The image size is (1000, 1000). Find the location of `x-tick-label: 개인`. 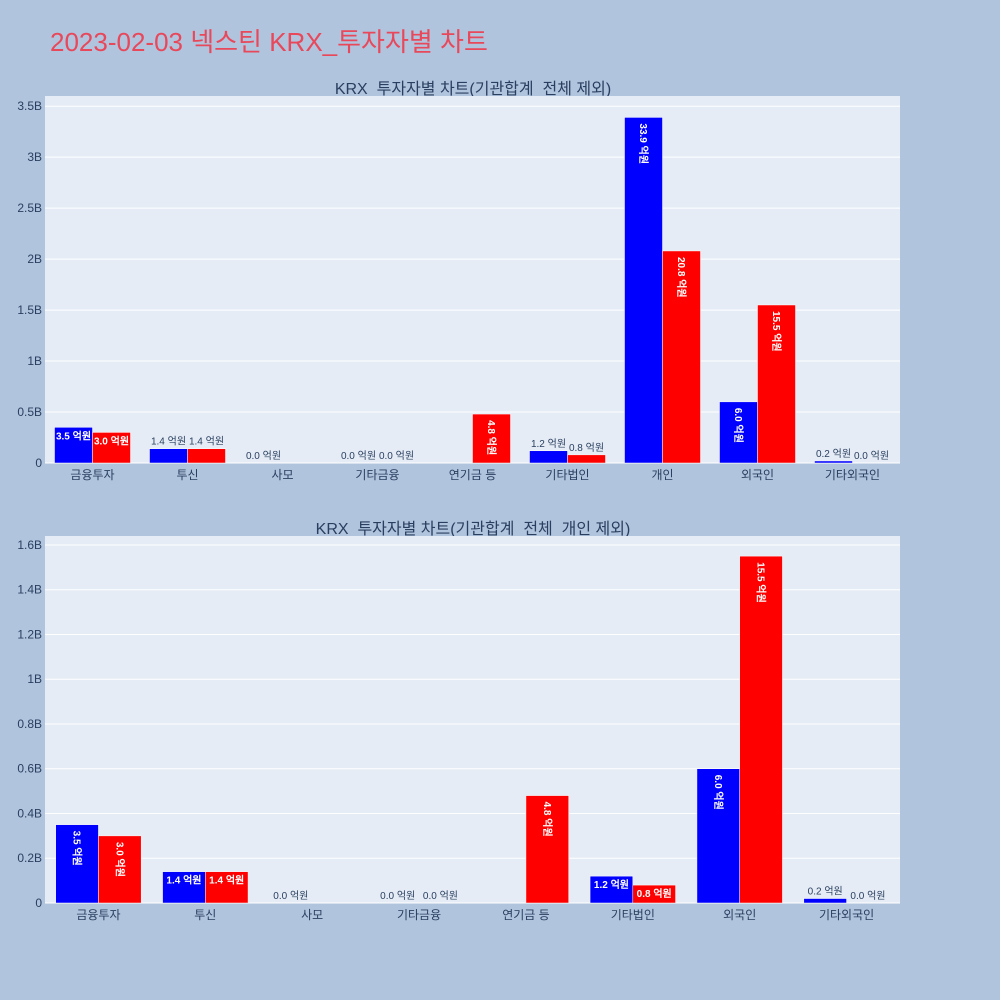

x-tick-label: 개인 is located at coordinates (662, 475).